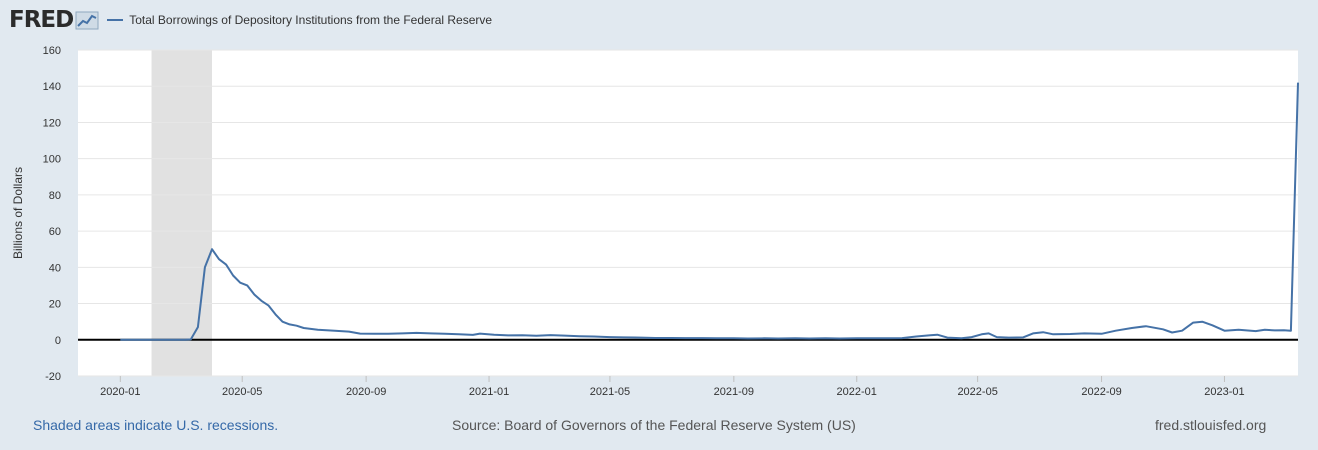 The height and width of the screenshot is (450, 1318). I want to click on y-tick-label: 100, so click(52, 160).